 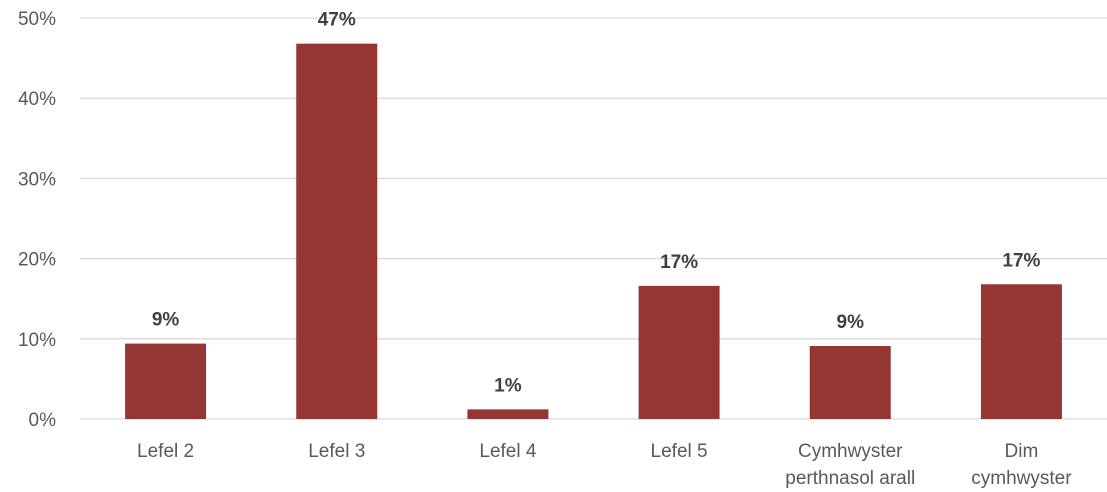 What do you see at coordinates (43, 420) in the screenshot?
I see `y-tick-label: 0%` at bounding box center [43, 420].